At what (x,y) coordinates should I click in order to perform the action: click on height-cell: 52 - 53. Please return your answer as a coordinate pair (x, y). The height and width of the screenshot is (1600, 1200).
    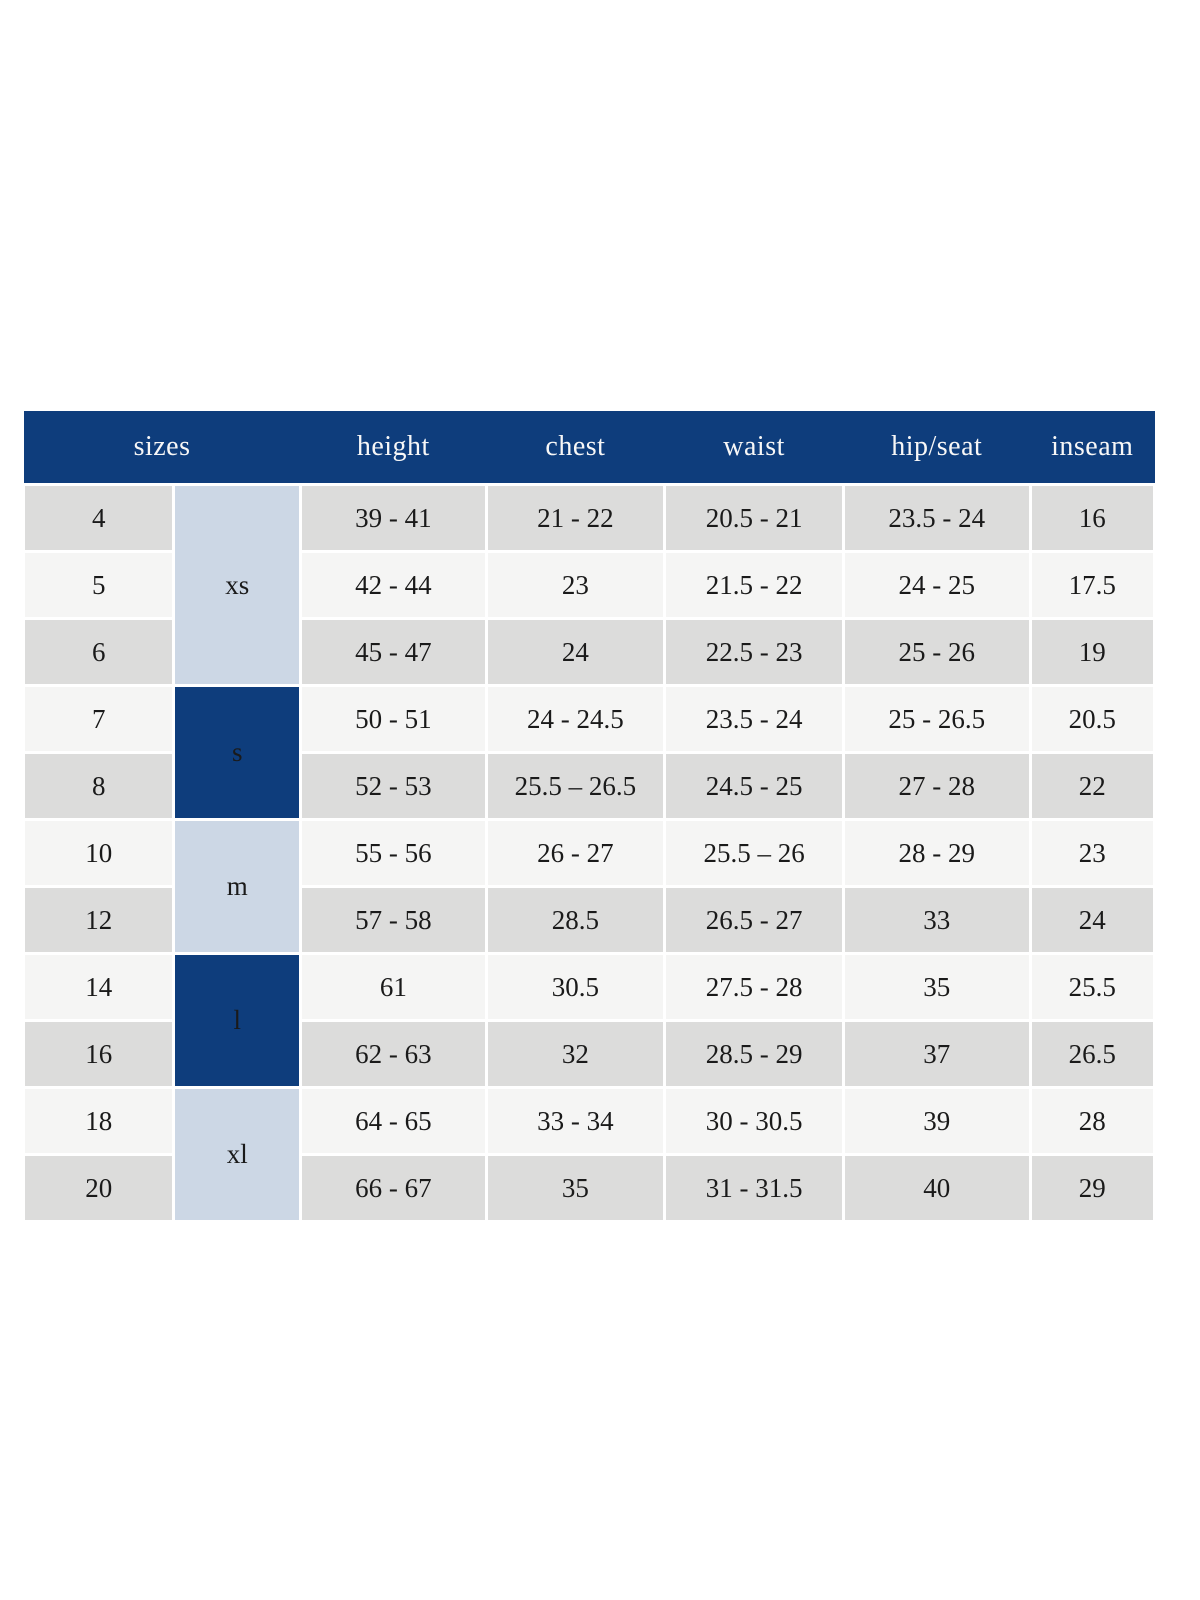
    Looking at the image, I should click on (393, 786).